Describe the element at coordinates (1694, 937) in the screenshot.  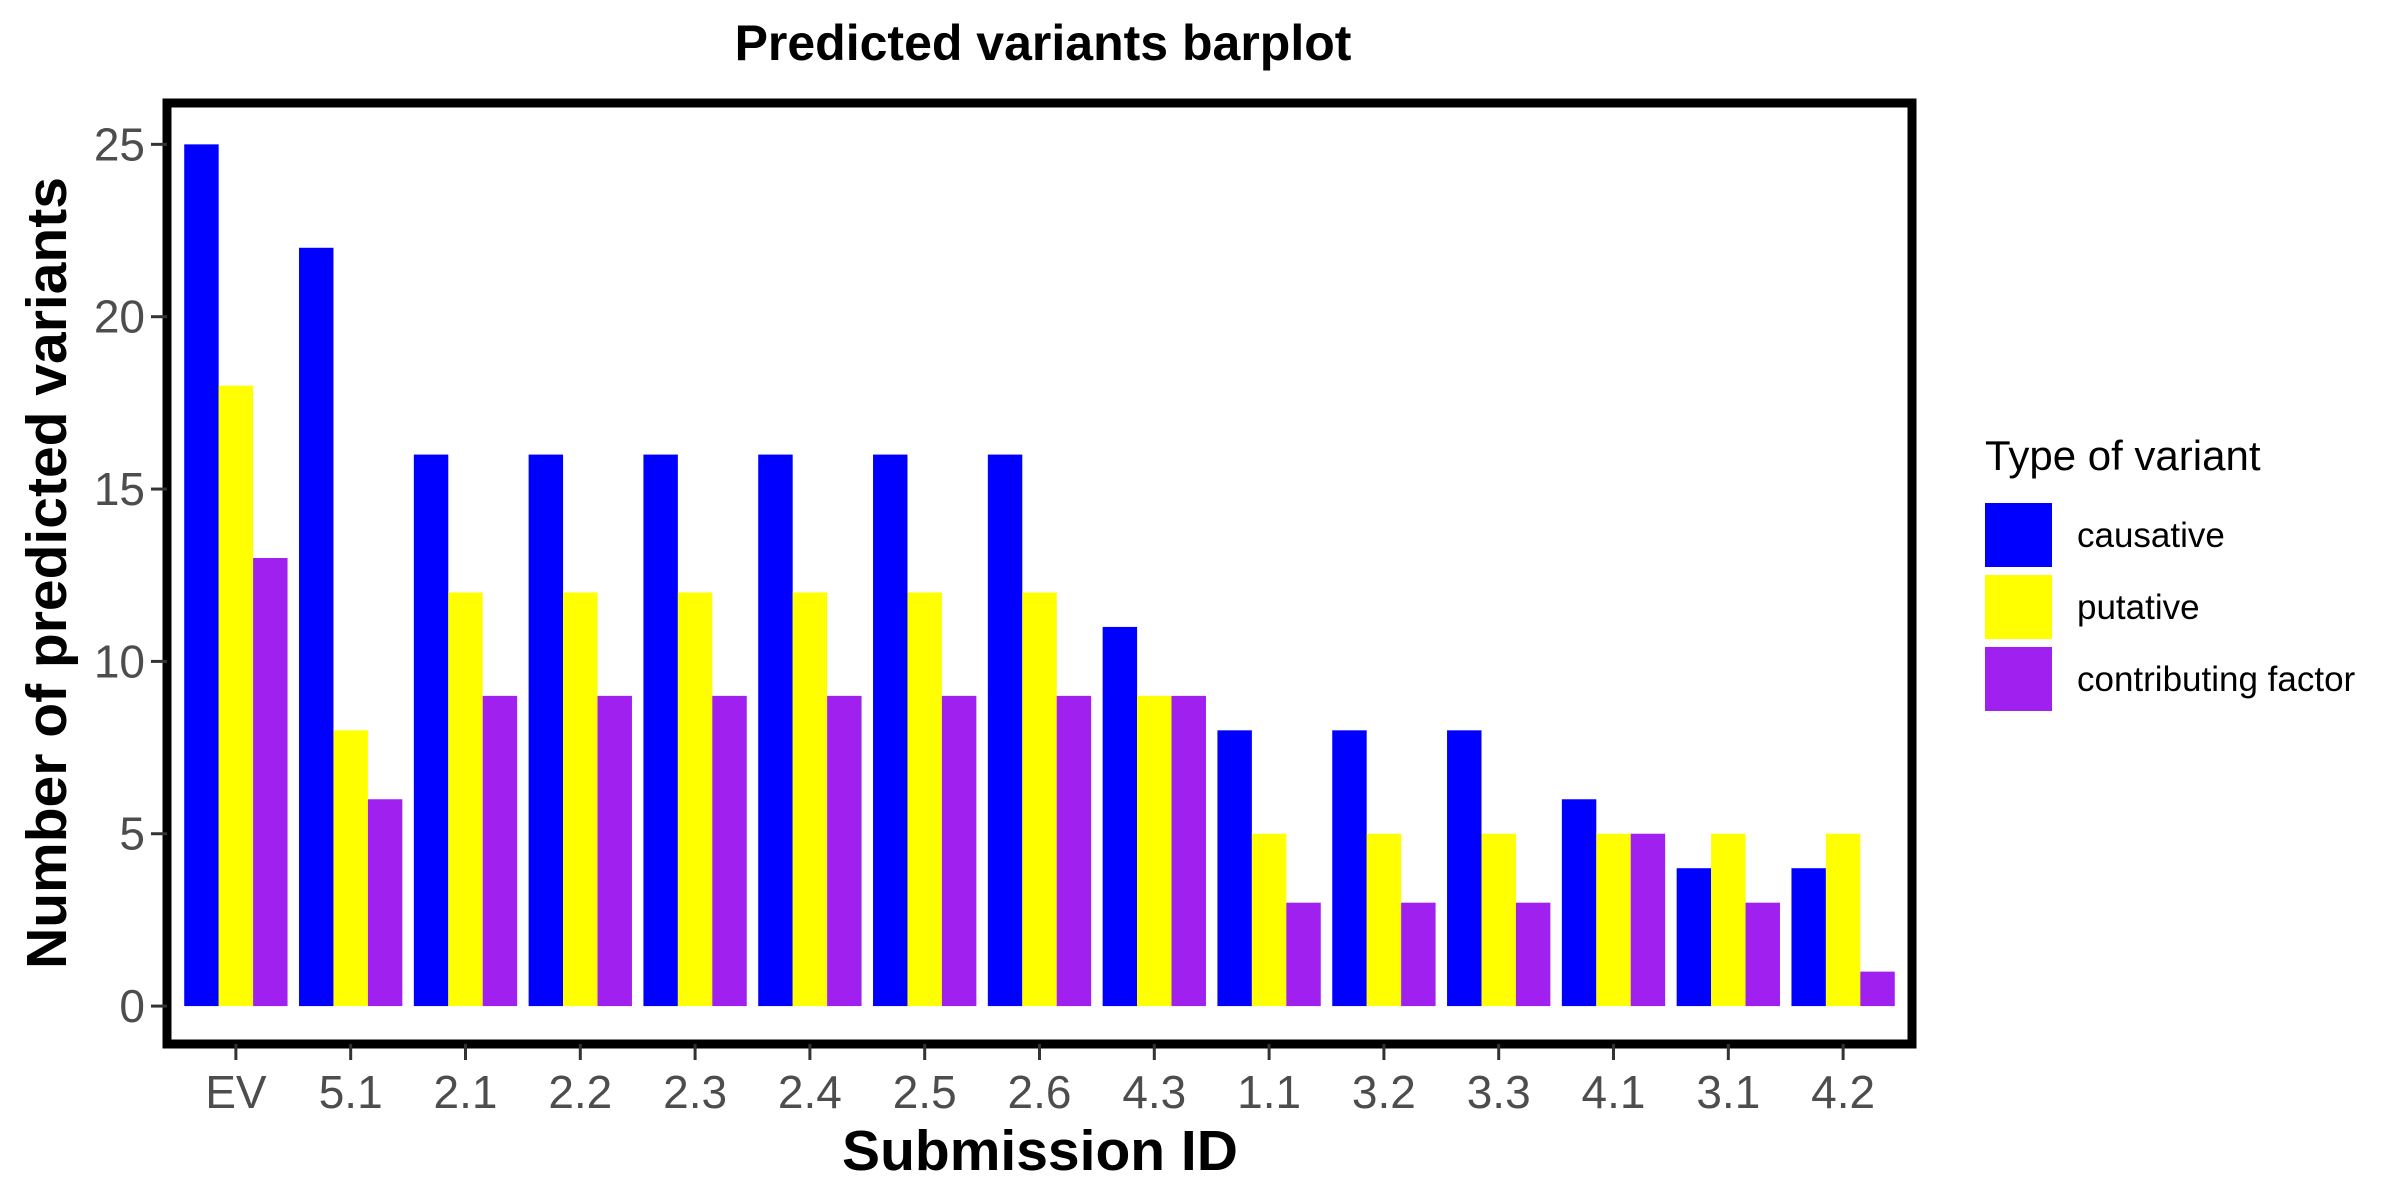
I see `bar-causative-3.1` at that location.